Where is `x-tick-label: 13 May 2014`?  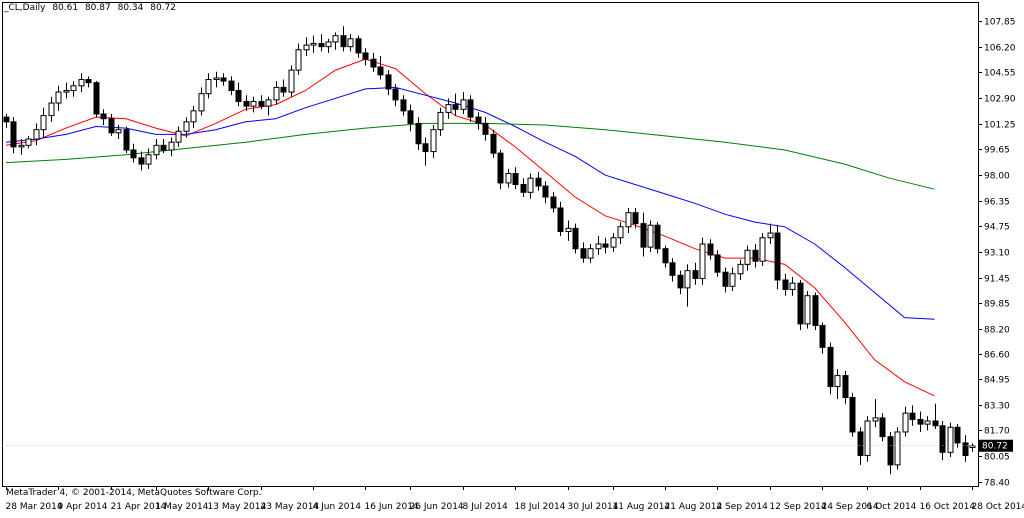
x-tick-label: 13 May 2014 is located at coordinates (237, 507).